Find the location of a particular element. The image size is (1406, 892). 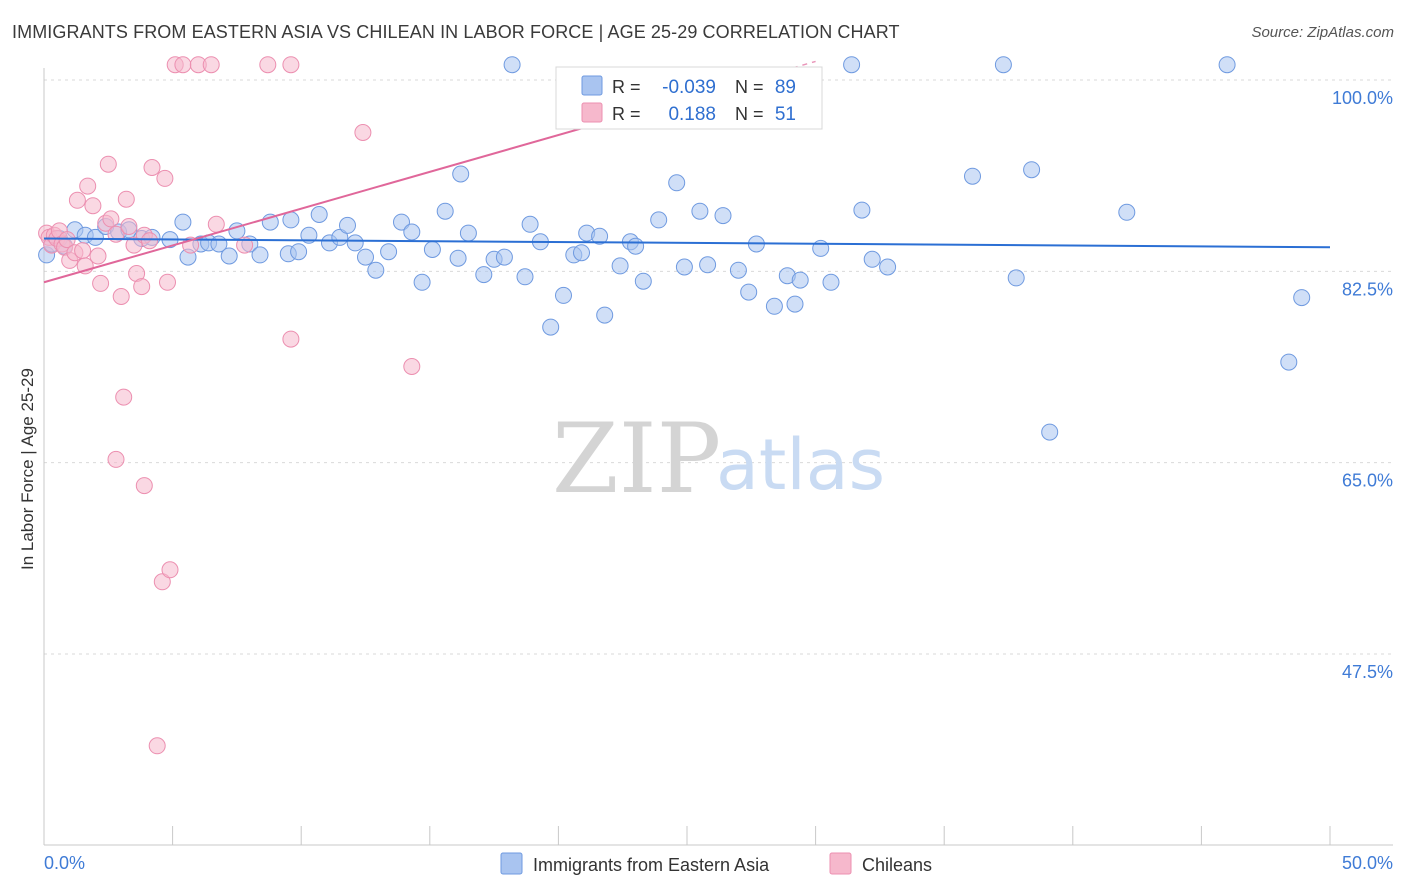

y-tick-label: 65.0% is located at coordinates (1367, 481).